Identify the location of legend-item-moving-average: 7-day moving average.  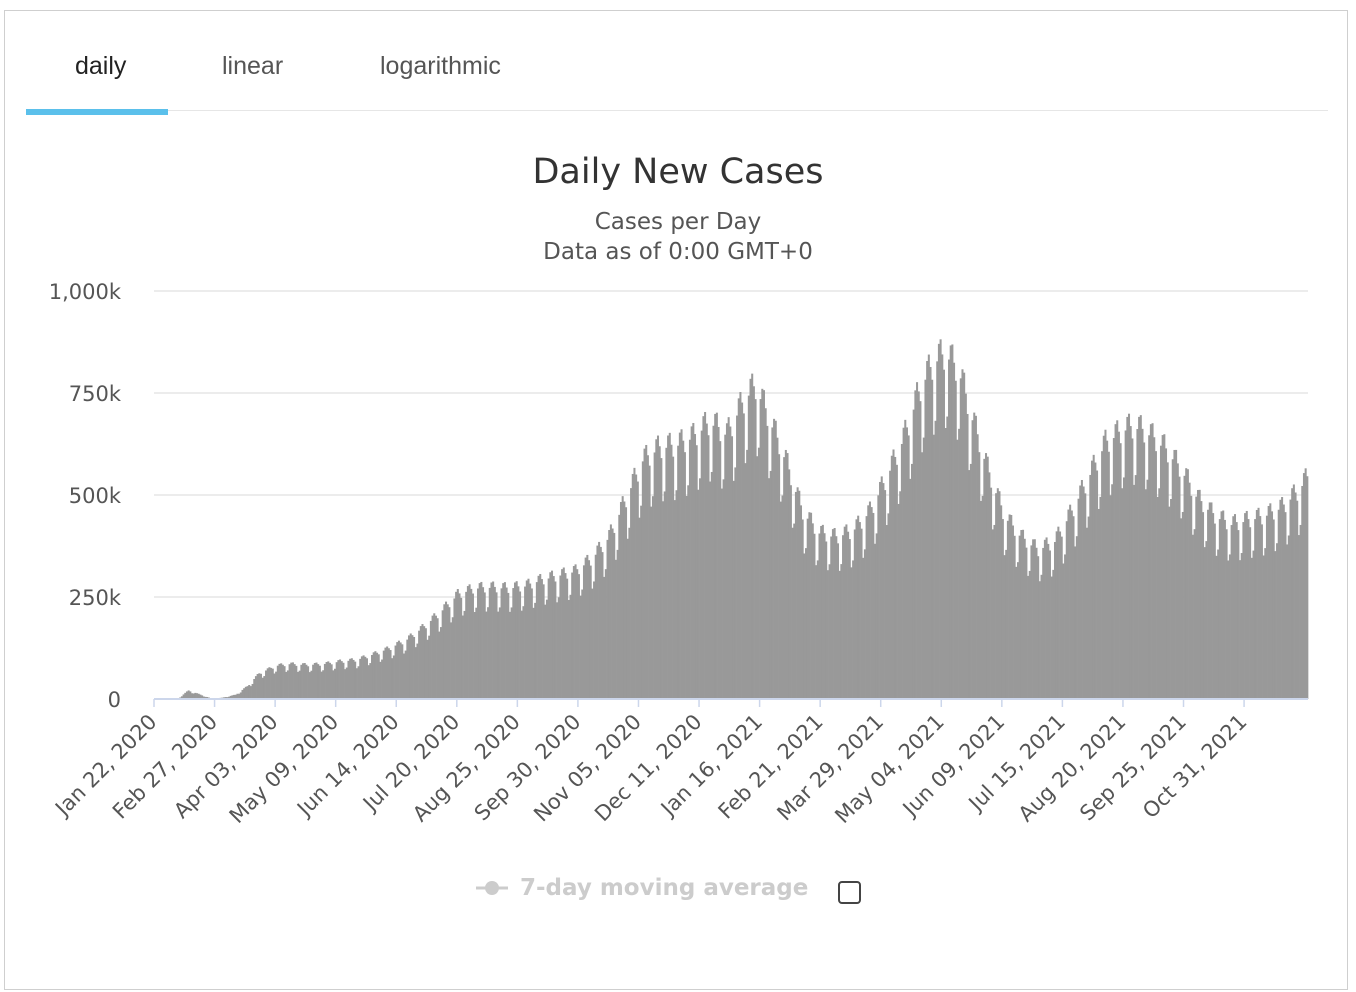
(641, 888).